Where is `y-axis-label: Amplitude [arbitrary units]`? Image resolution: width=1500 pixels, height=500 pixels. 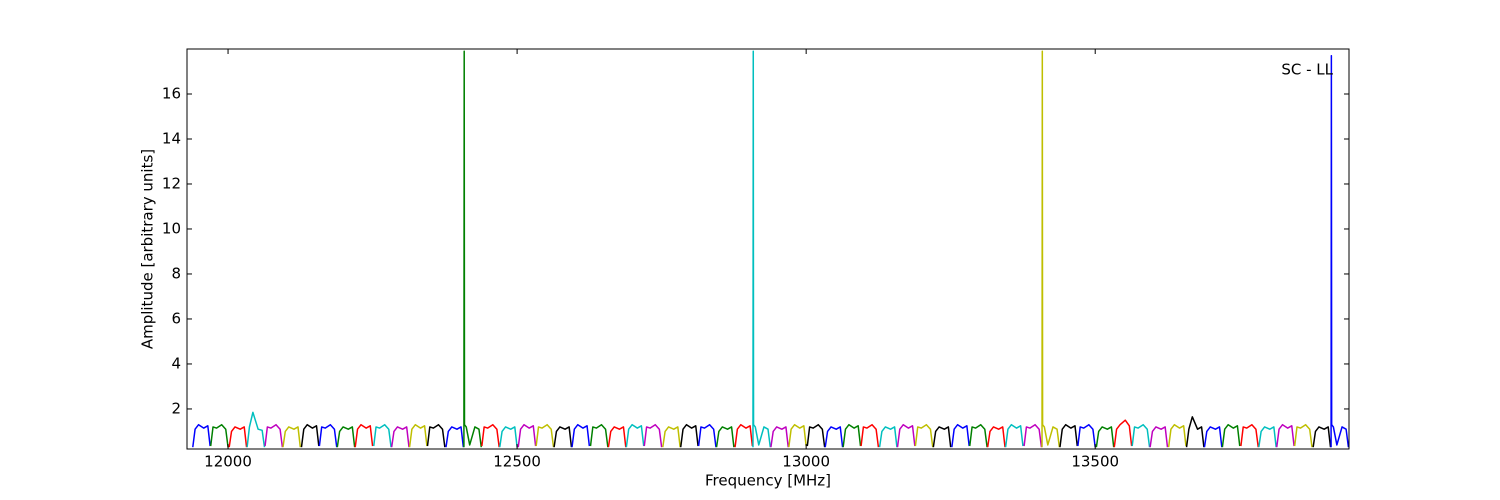
y-axis-label: Amplitude [arbitrary units] is located at coordinates (148, 249).